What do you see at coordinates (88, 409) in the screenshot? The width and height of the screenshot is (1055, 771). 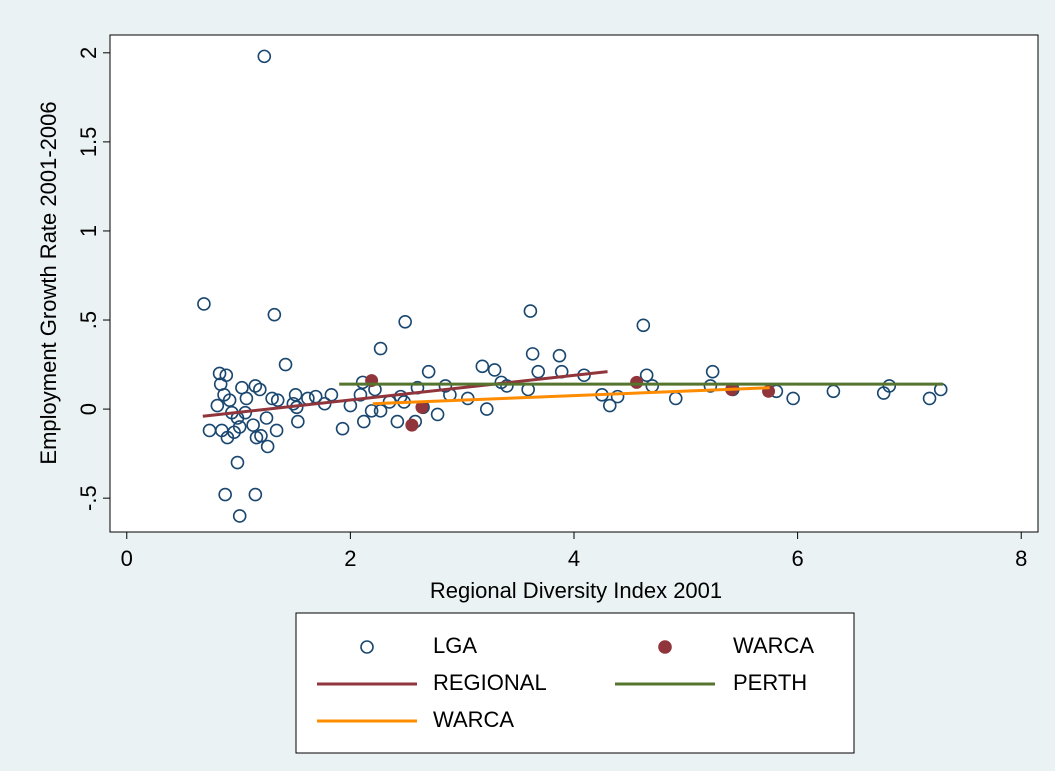 I see `y-tick-label: 0` at bounding box center [88, 409].